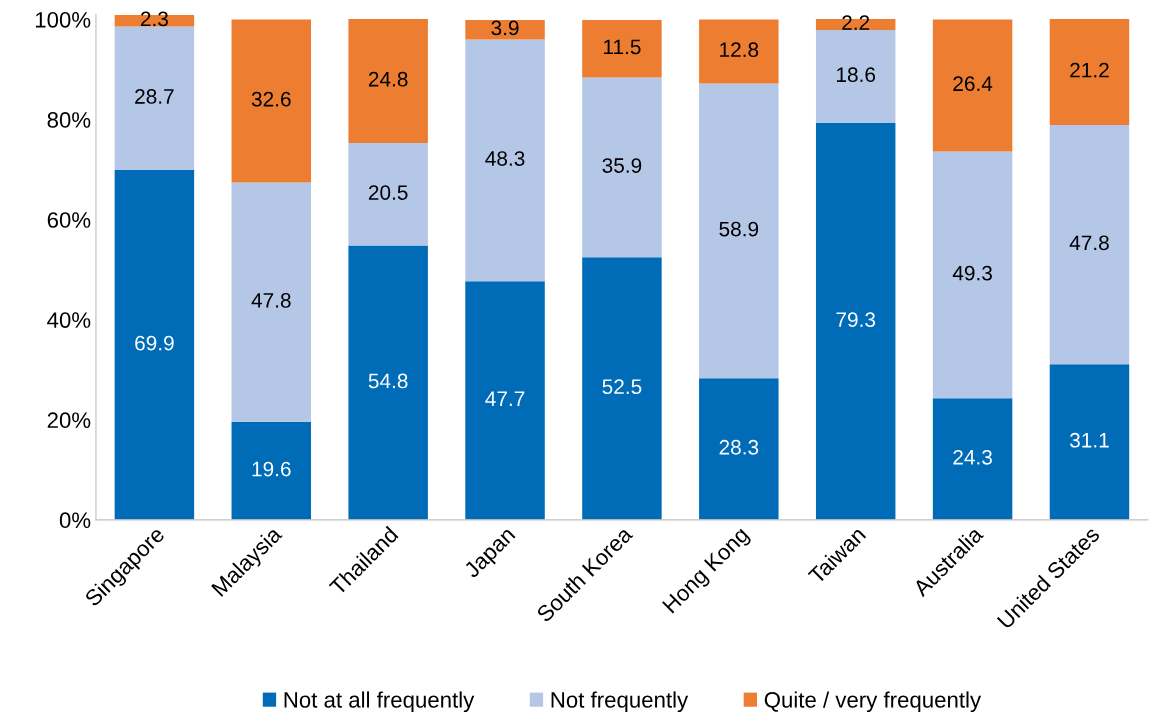 Image resolution: width=1156 pixels, height=722 pixels. I want to click on data-label: 47.7, so click(505, 398).